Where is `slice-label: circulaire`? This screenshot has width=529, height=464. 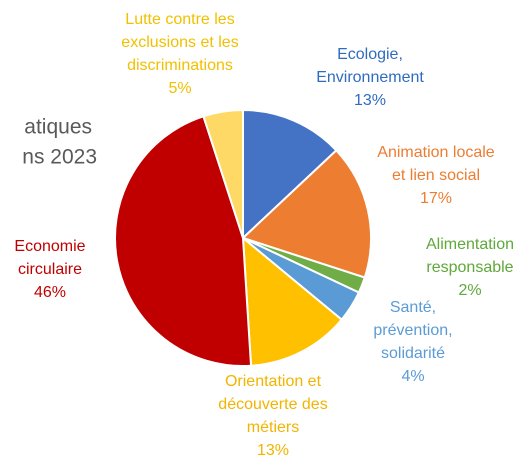 slice-label: circulaire is located at coordinates (50, 269).